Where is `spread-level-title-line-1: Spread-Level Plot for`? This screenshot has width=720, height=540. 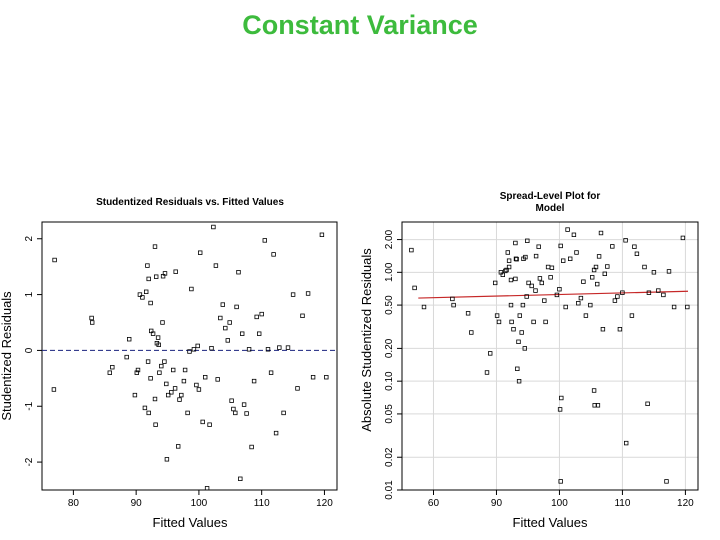
spread-level-title-line-1: Spread-Level Plot for is located at coordinates (550, 196).